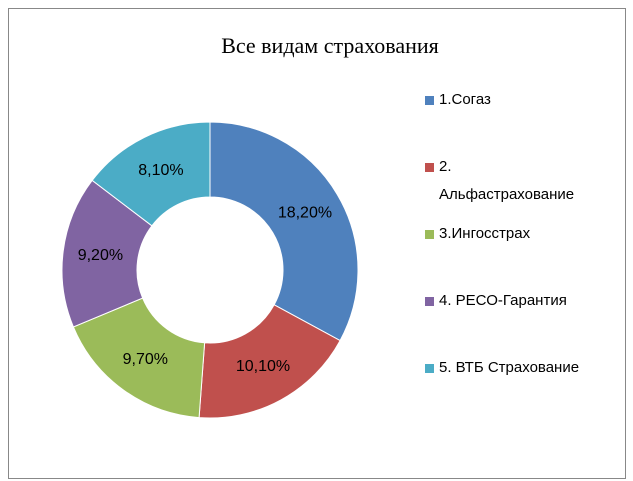 The height and width of the screenshot is (481, 633). What do you see at coordinates (330, 45) in the screenshot?
I see `chart-title: Все видам страхования` at bounding box center [330, 45].